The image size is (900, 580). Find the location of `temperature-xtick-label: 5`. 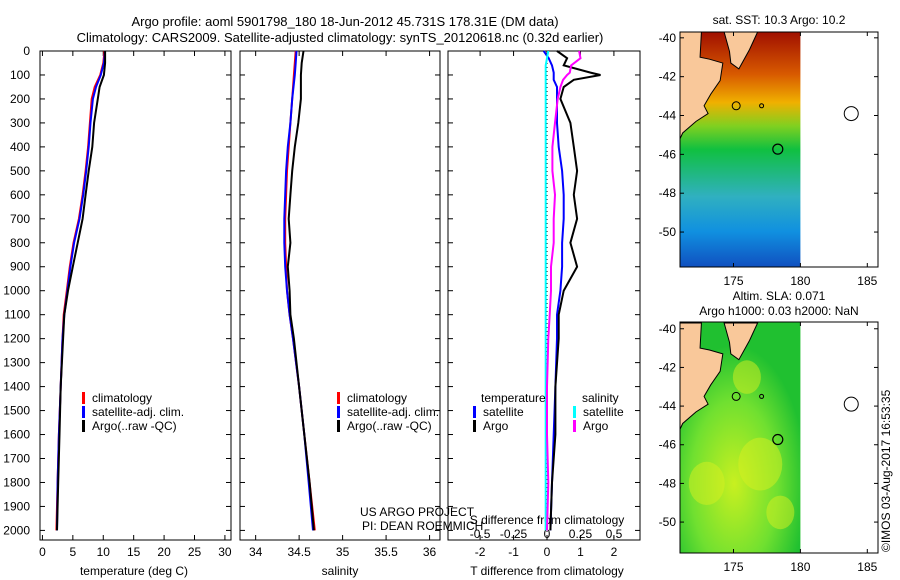

temperature-xtick-label: 5 is located at coordinates (73, 552).